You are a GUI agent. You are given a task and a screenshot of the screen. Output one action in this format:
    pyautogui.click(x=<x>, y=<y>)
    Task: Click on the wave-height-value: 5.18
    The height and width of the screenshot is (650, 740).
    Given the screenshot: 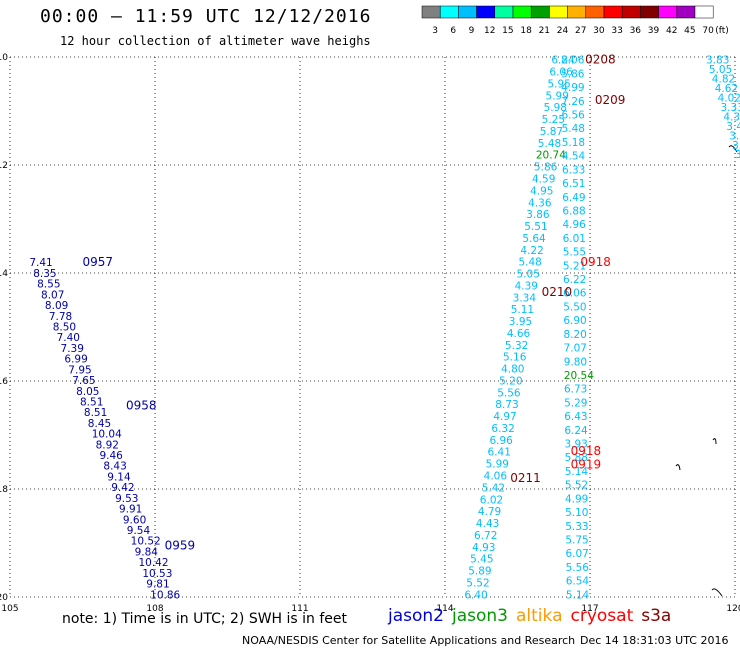 What is the action you would take?
    pyautogui.click(x=573, y=143)
    